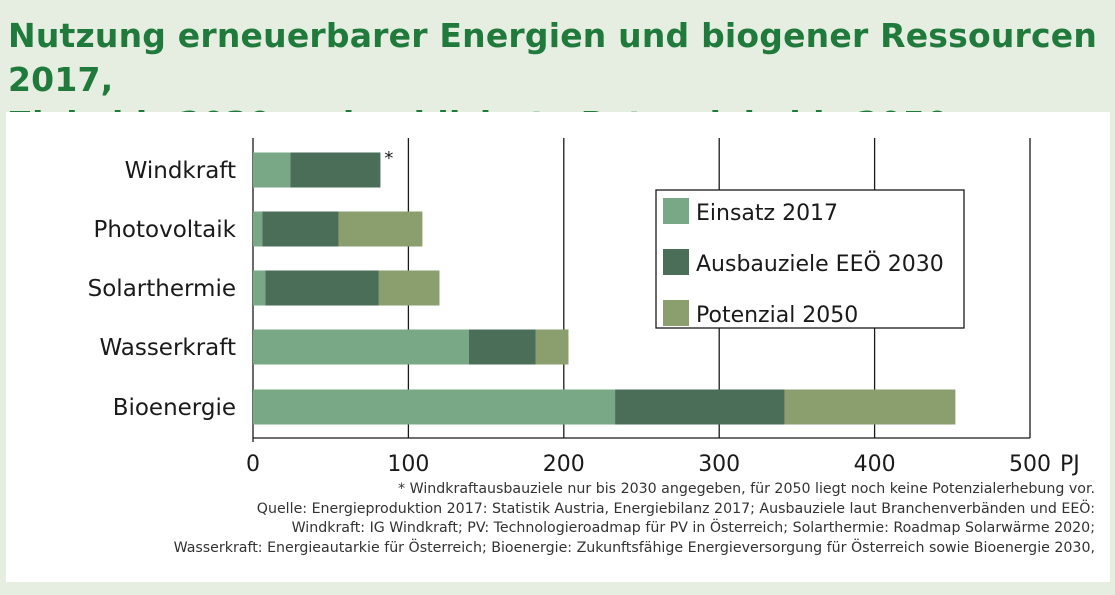 This screenshot has height=595, width=1115. I want to click on x-tick-label: 400, so click(875, 464).